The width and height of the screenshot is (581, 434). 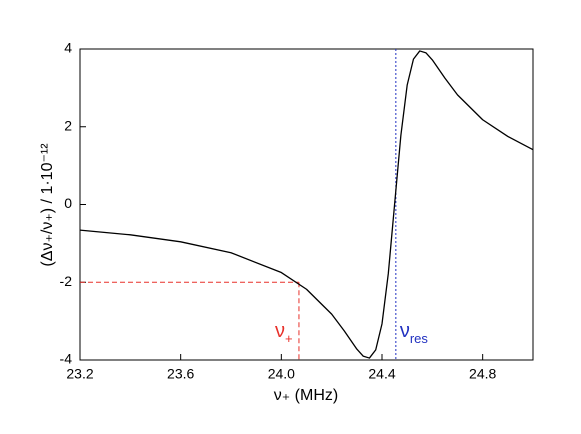 What do you see at coordinates (381, 374) in the screenshot?
I see `x-tick-label: 24.4` at bounding box center [381, 374].